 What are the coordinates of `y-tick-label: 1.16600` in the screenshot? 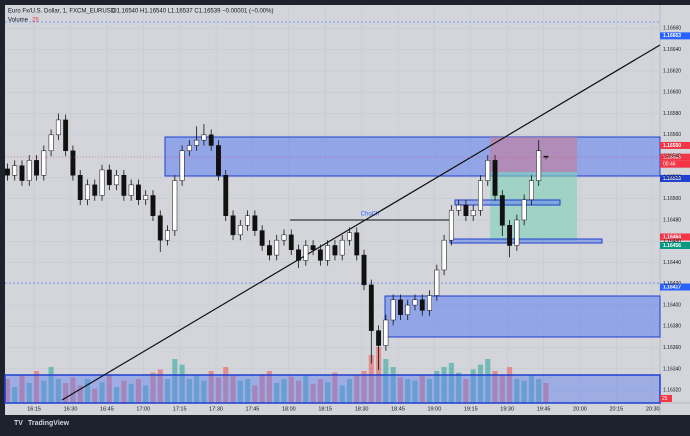 It's located at (672, 93).